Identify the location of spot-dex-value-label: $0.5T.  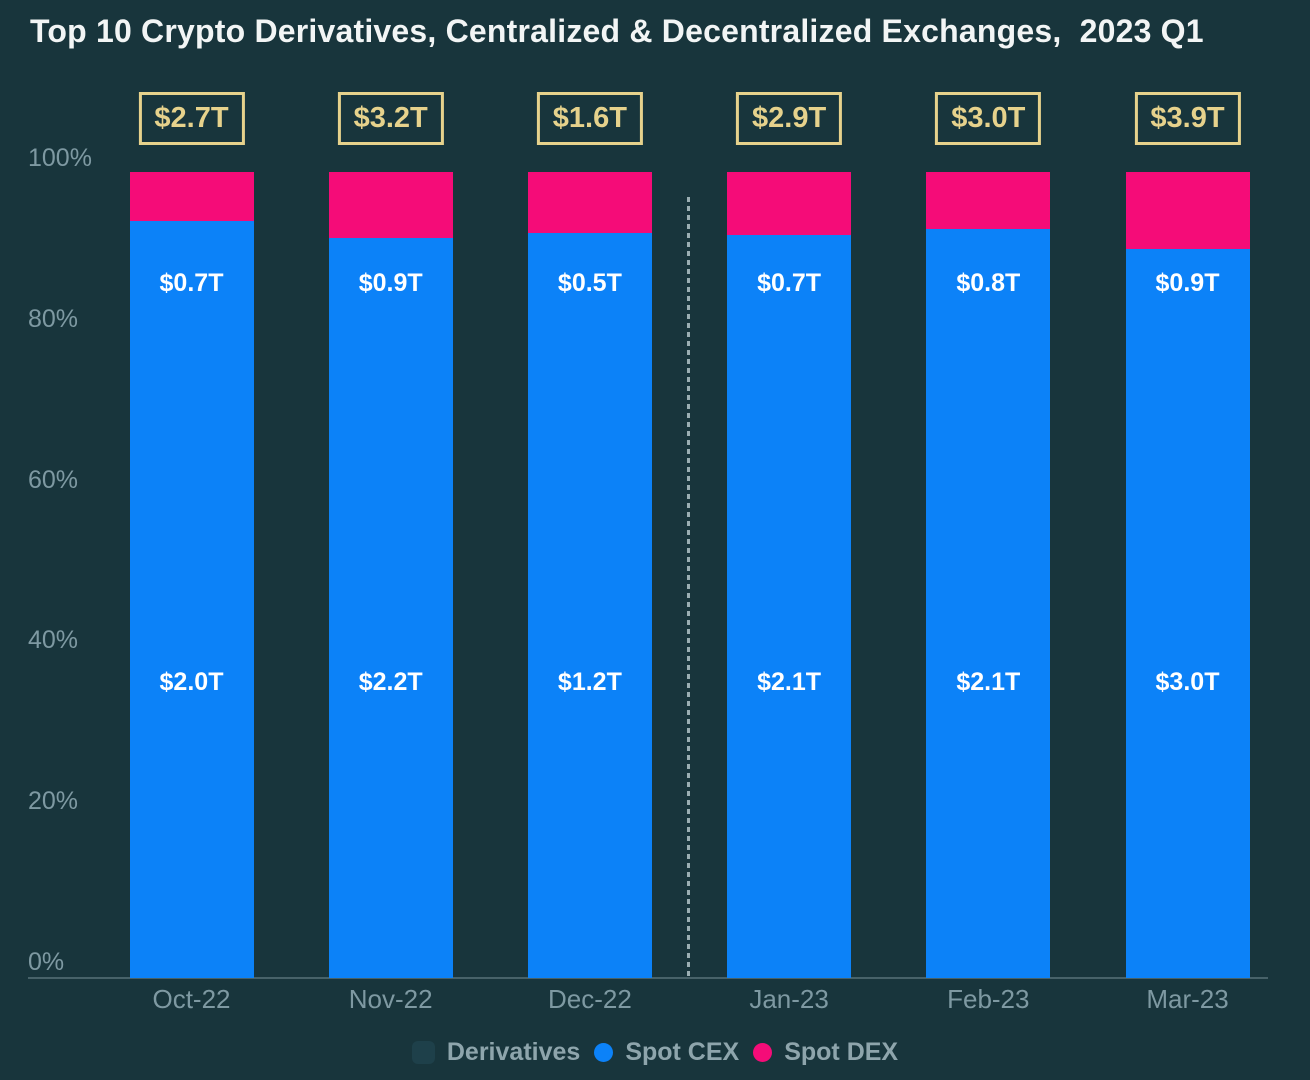
(589, 283).